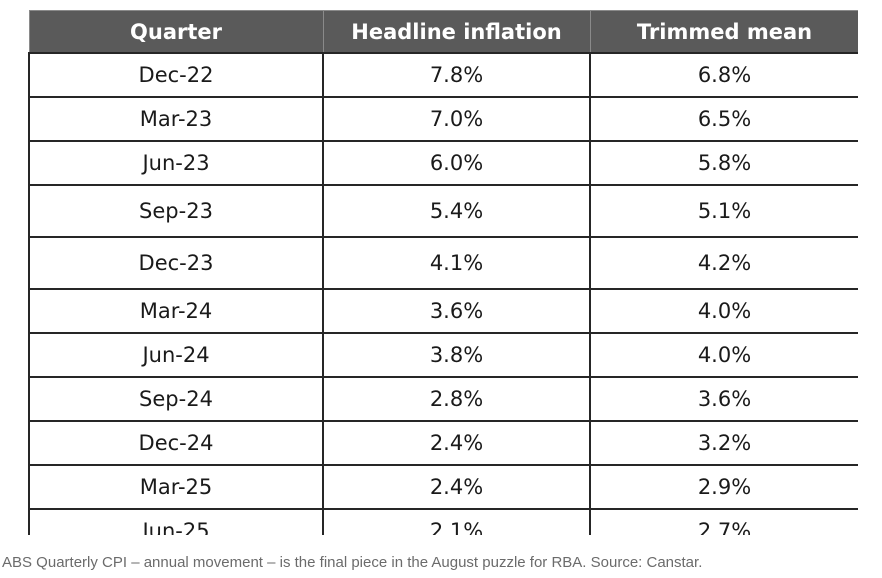 The width and height of the screenshot is (882, 578). I want to click on cell-trimmed-mean: 3.6%, so click(723, 399).